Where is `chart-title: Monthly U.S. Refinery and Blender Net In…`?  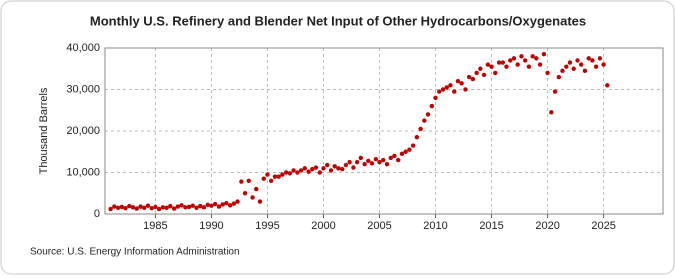 chart-title: Monthly U.S. Refinery and Blender Net In… is located at coordinates (338, 20).